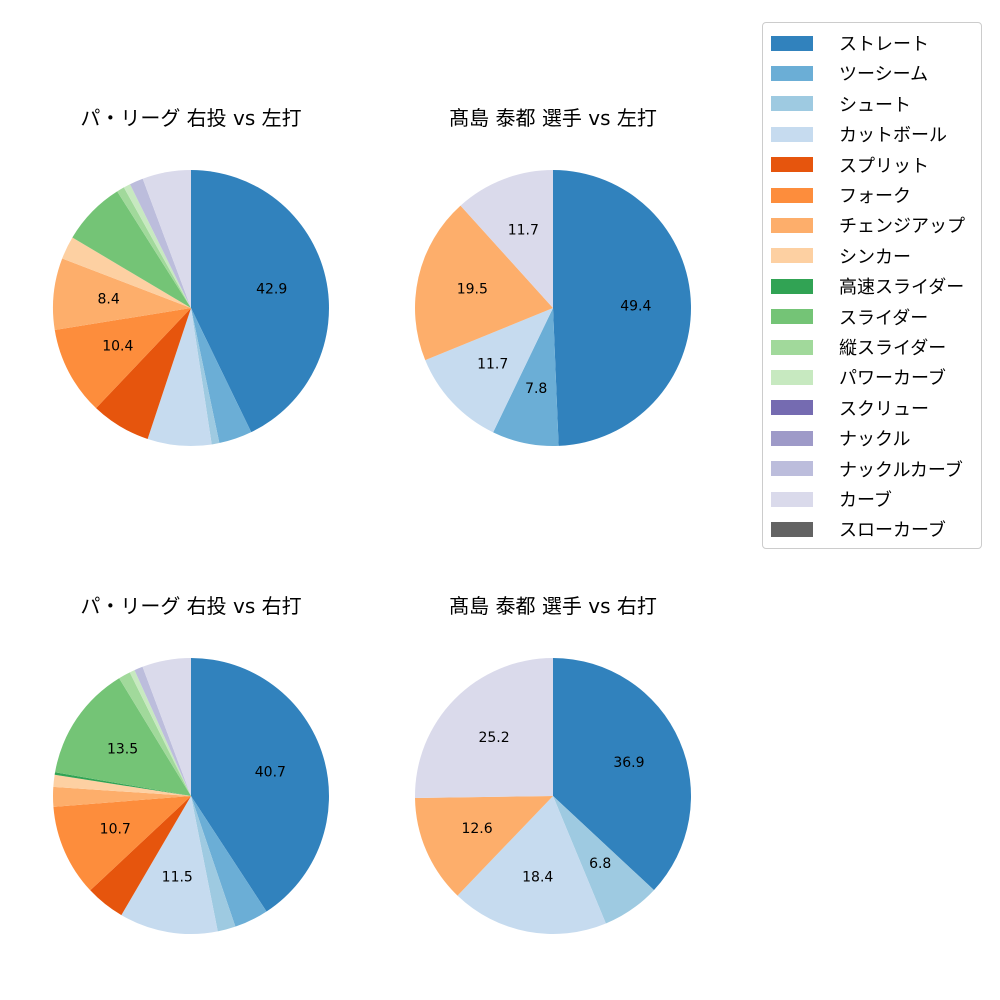 The width and height of the screenshot is (1000, 1000). I want to click on slice-value-label: 40.7, so click(270, 772).